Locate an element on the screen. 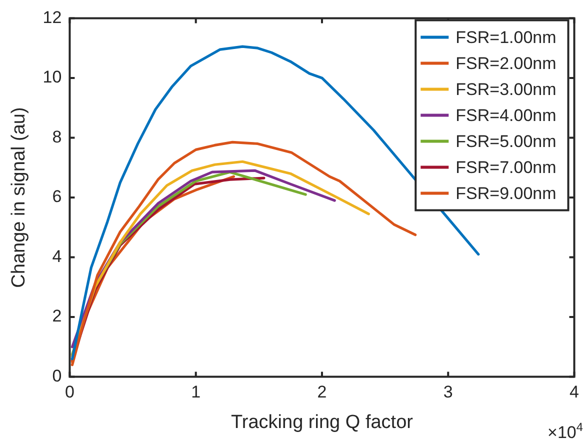 This screenshot has height=442, width=585. legend-label: FSR=4.00nm is located at coordinates (506, 115).